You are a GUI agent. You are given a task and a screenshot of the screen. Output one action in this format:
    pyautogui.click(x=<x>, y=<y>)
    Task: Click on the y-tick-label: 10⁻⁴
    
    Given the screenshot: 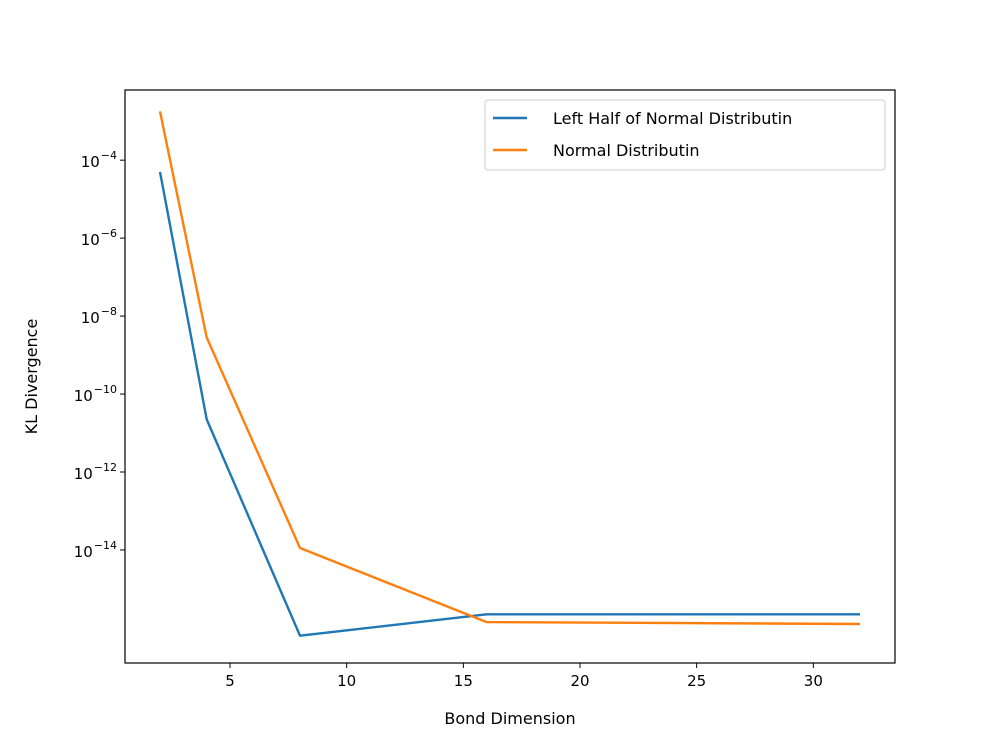 What is the action you would take?
    pyautogui.click(x=99, y=160)
    